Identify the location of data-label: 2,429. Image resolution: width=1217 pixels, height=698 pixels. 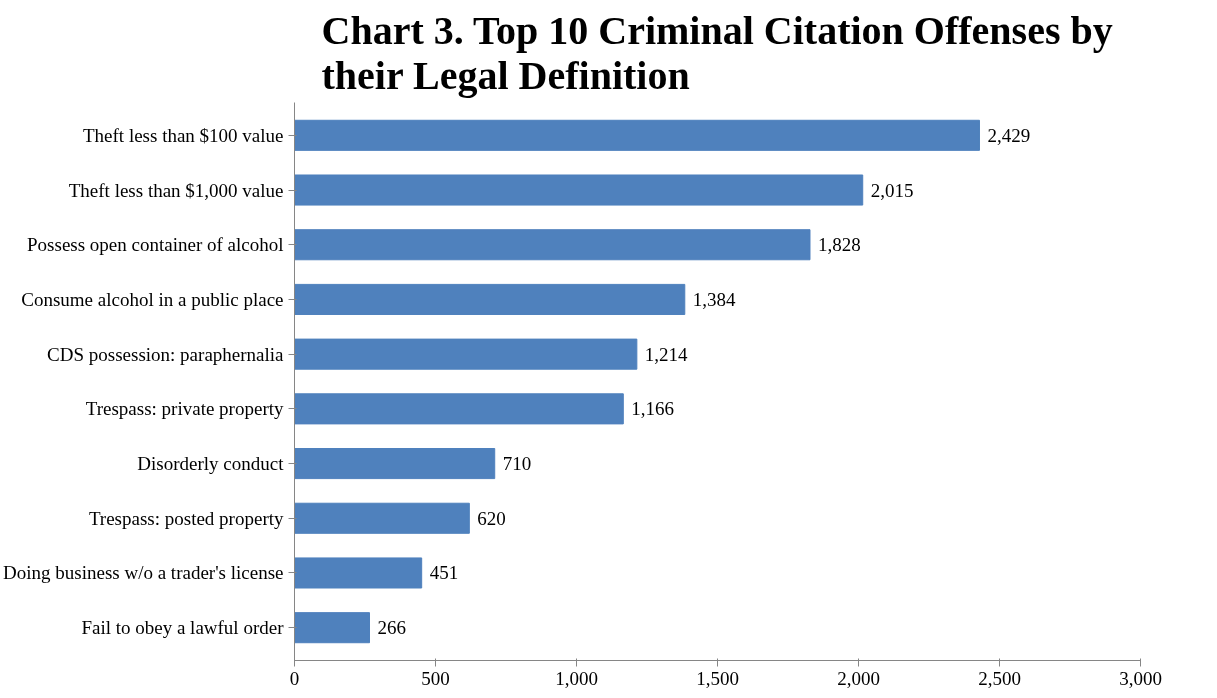
(1009, 135).